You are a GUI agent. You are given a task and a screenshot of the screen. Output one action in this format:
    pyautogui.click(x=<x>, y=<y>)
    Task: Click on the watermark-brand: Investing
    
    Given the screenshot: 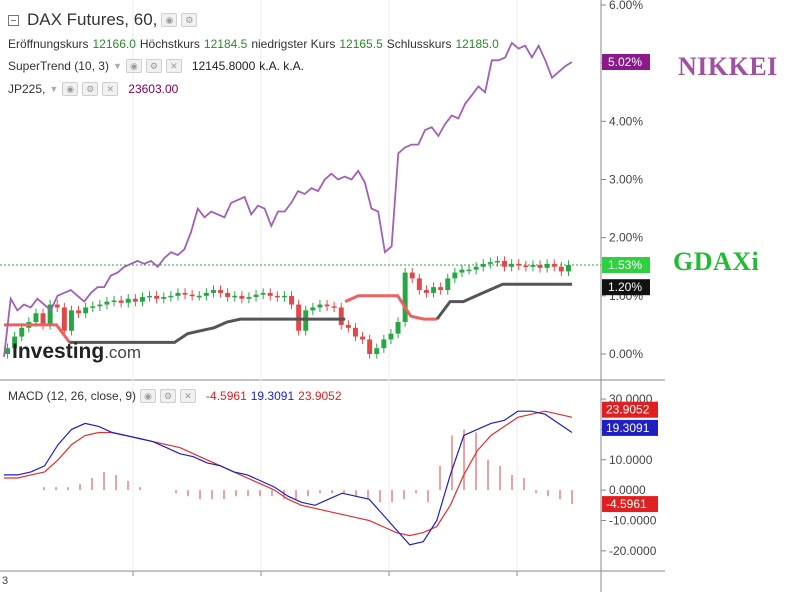 What is the action you would take?
    pyautogui.click(x=58, y=351)
    